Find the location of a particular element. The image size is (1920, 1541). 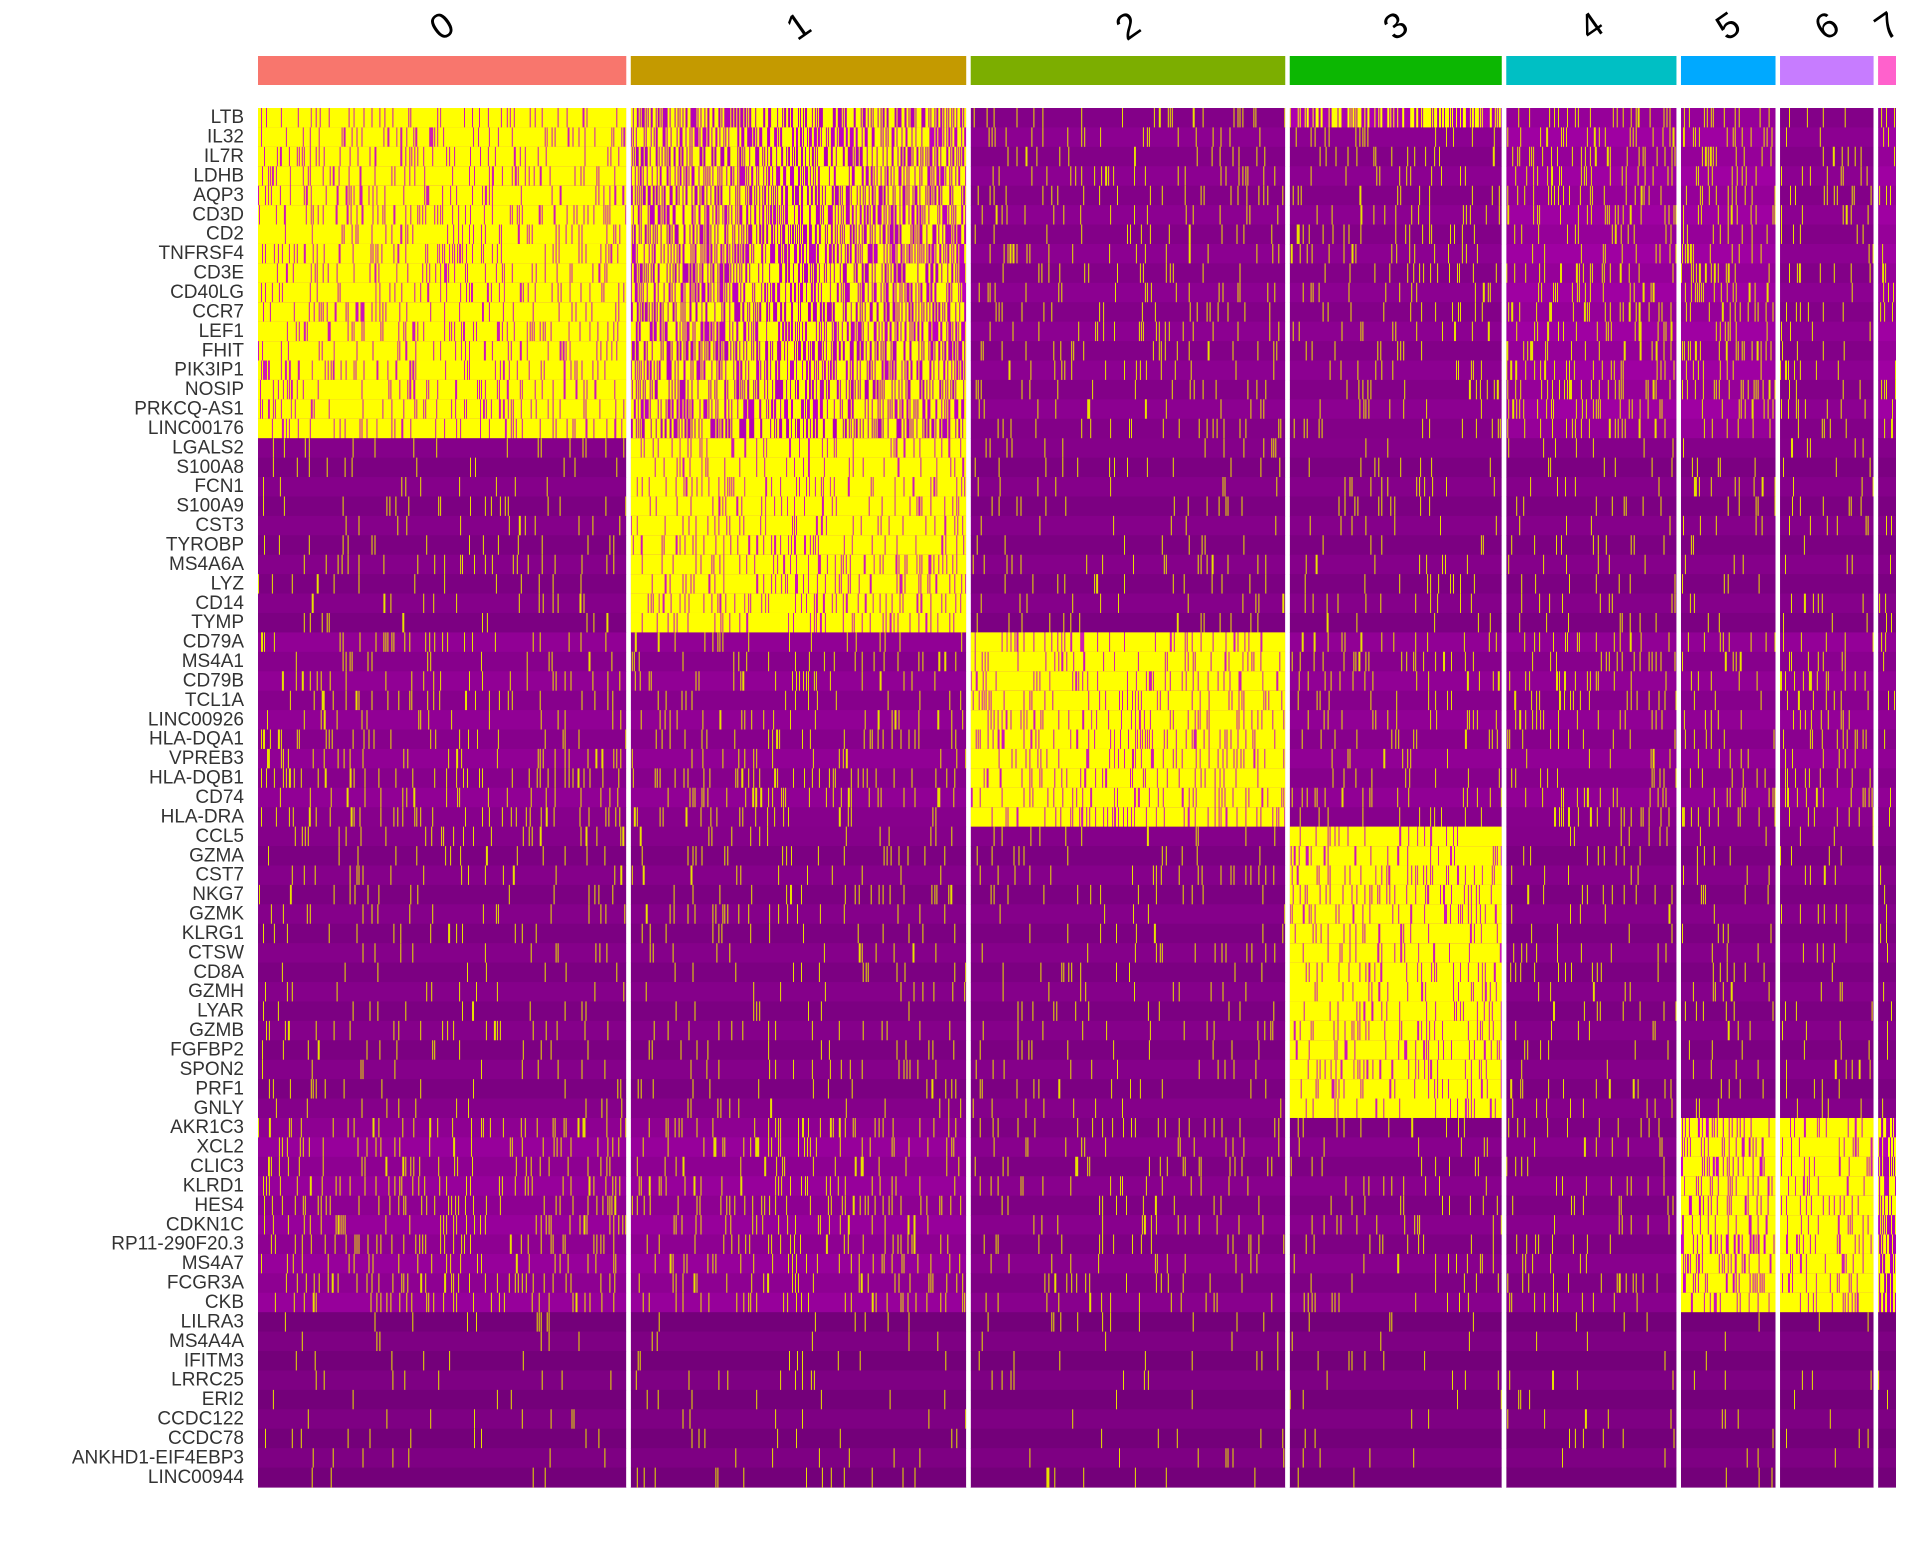

cluster-label-1: 1 is located at coordinates (798, 25).